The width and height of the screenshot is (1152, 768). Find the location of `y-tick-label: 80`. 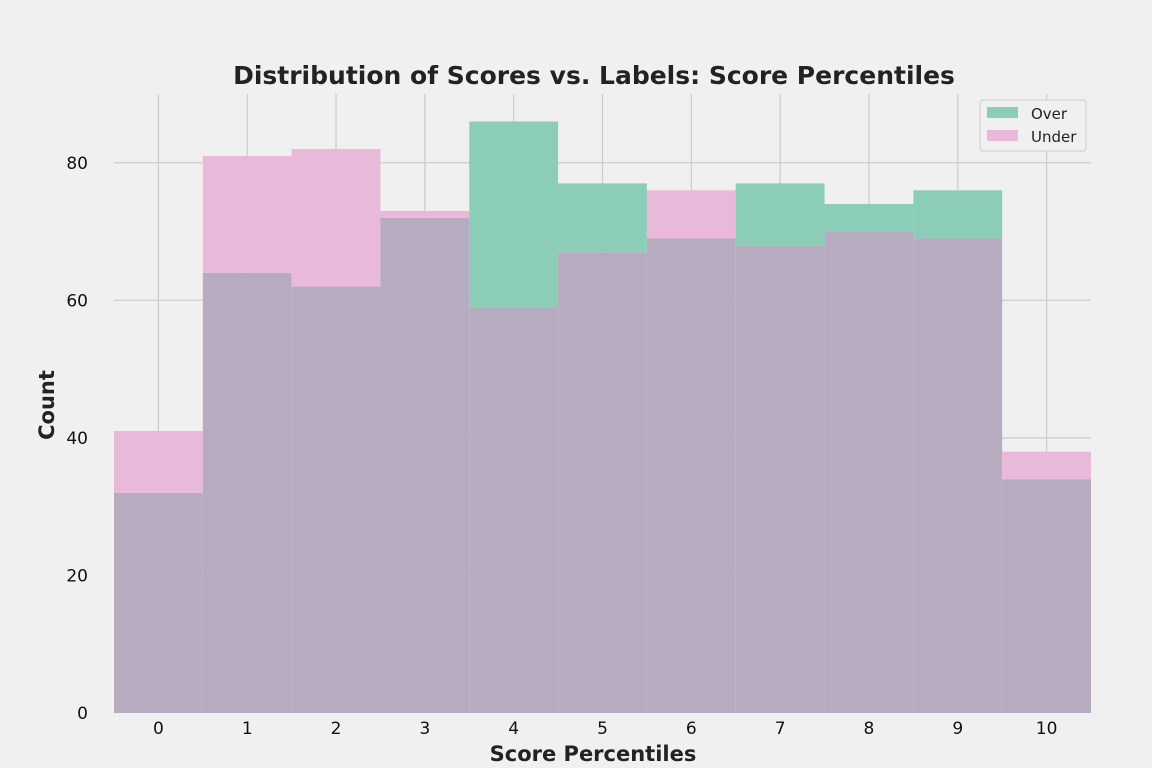

y-tick-label: 80 is located at coordinates (77, 164).